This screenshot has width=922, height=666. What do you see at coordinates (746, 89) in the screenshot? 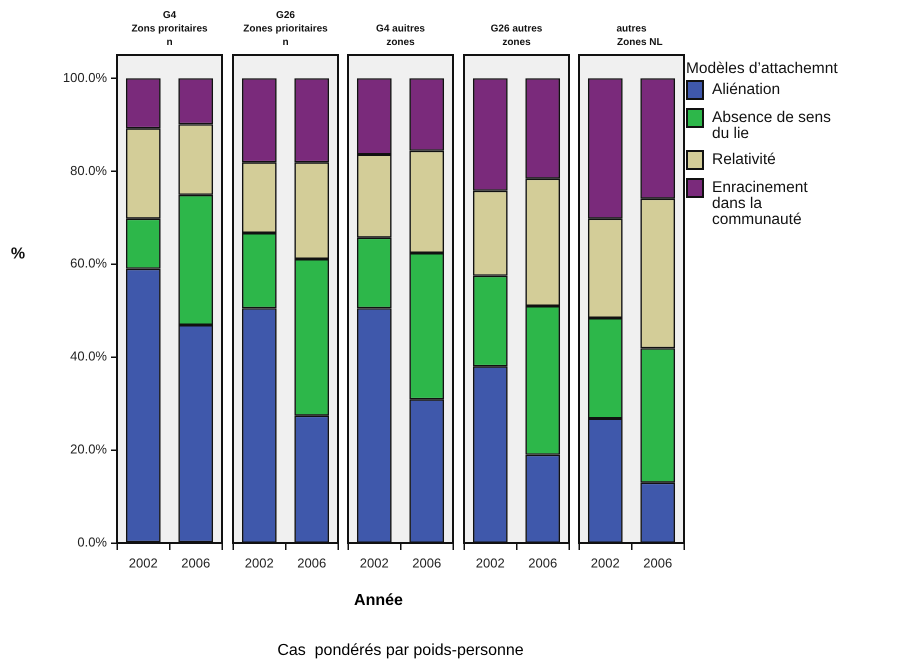
I see `legend-label: Aliénation` at bounding box center [746, 89].